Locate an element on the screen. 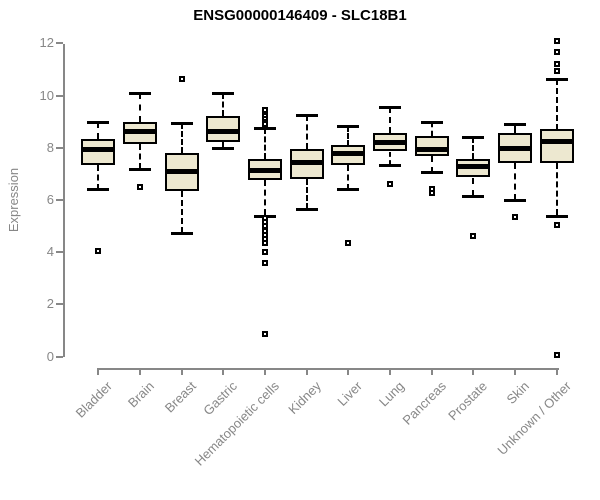  y-tick-label: 0 is located at coordinates (50, 356).